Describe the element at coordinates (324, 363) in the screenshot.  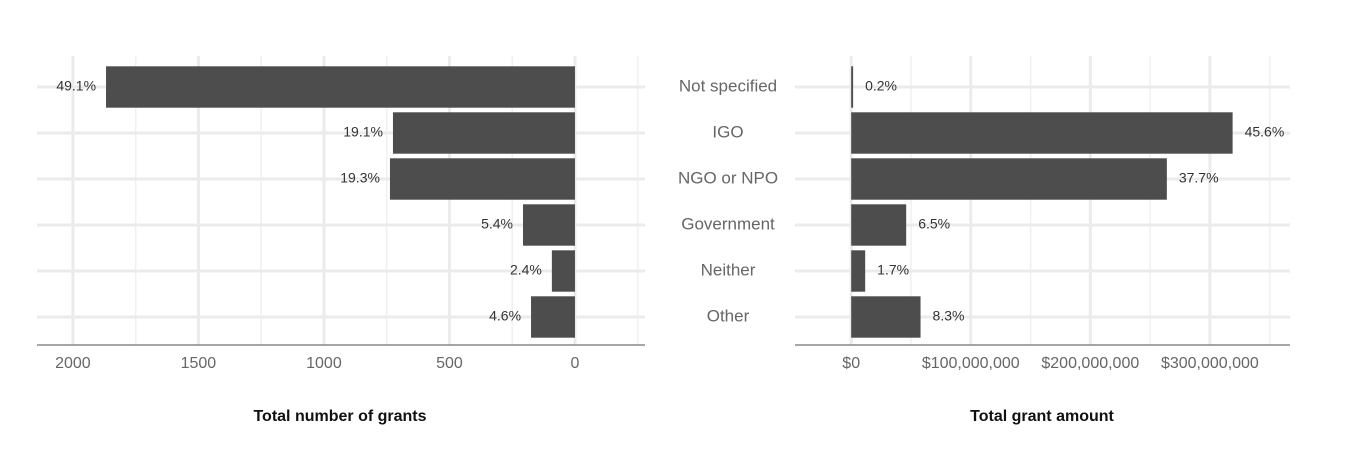
I see `x-tick-label: 1000` at that location.